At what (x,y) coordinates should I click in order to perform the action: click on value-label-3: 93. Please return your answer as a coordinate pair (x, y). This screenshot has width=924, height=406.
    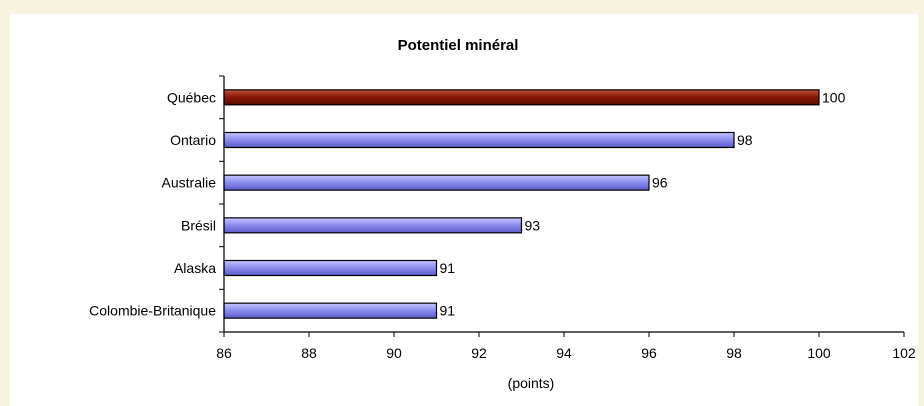
    Looking at the image, I should click on (533, 225).